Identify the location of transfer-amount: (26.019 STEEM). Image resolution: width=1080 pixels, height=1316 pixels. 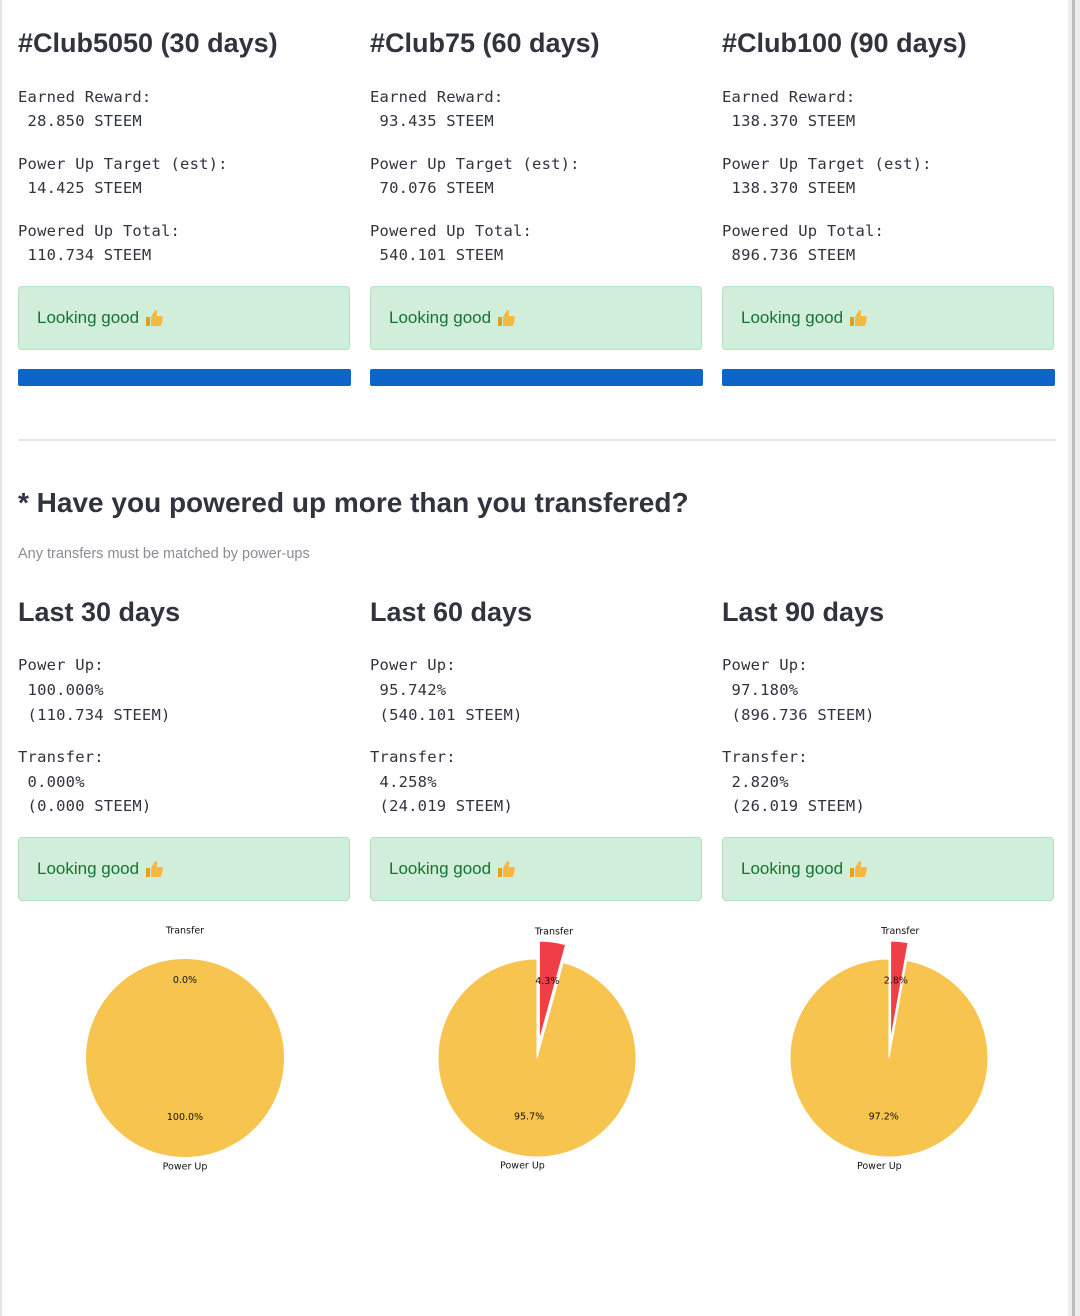
(793, 806).